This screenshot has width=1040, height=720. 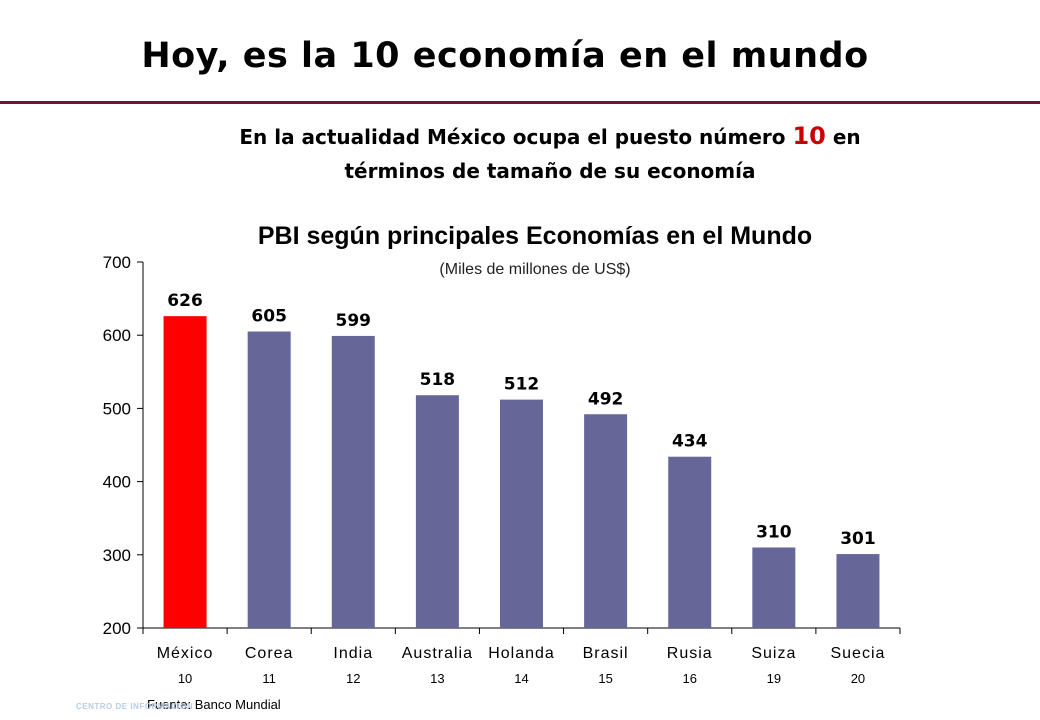 What do you see at coordinates (437, 678) in the screenshot?
I see `rank-label: 13` at bounding box center [437, 678].